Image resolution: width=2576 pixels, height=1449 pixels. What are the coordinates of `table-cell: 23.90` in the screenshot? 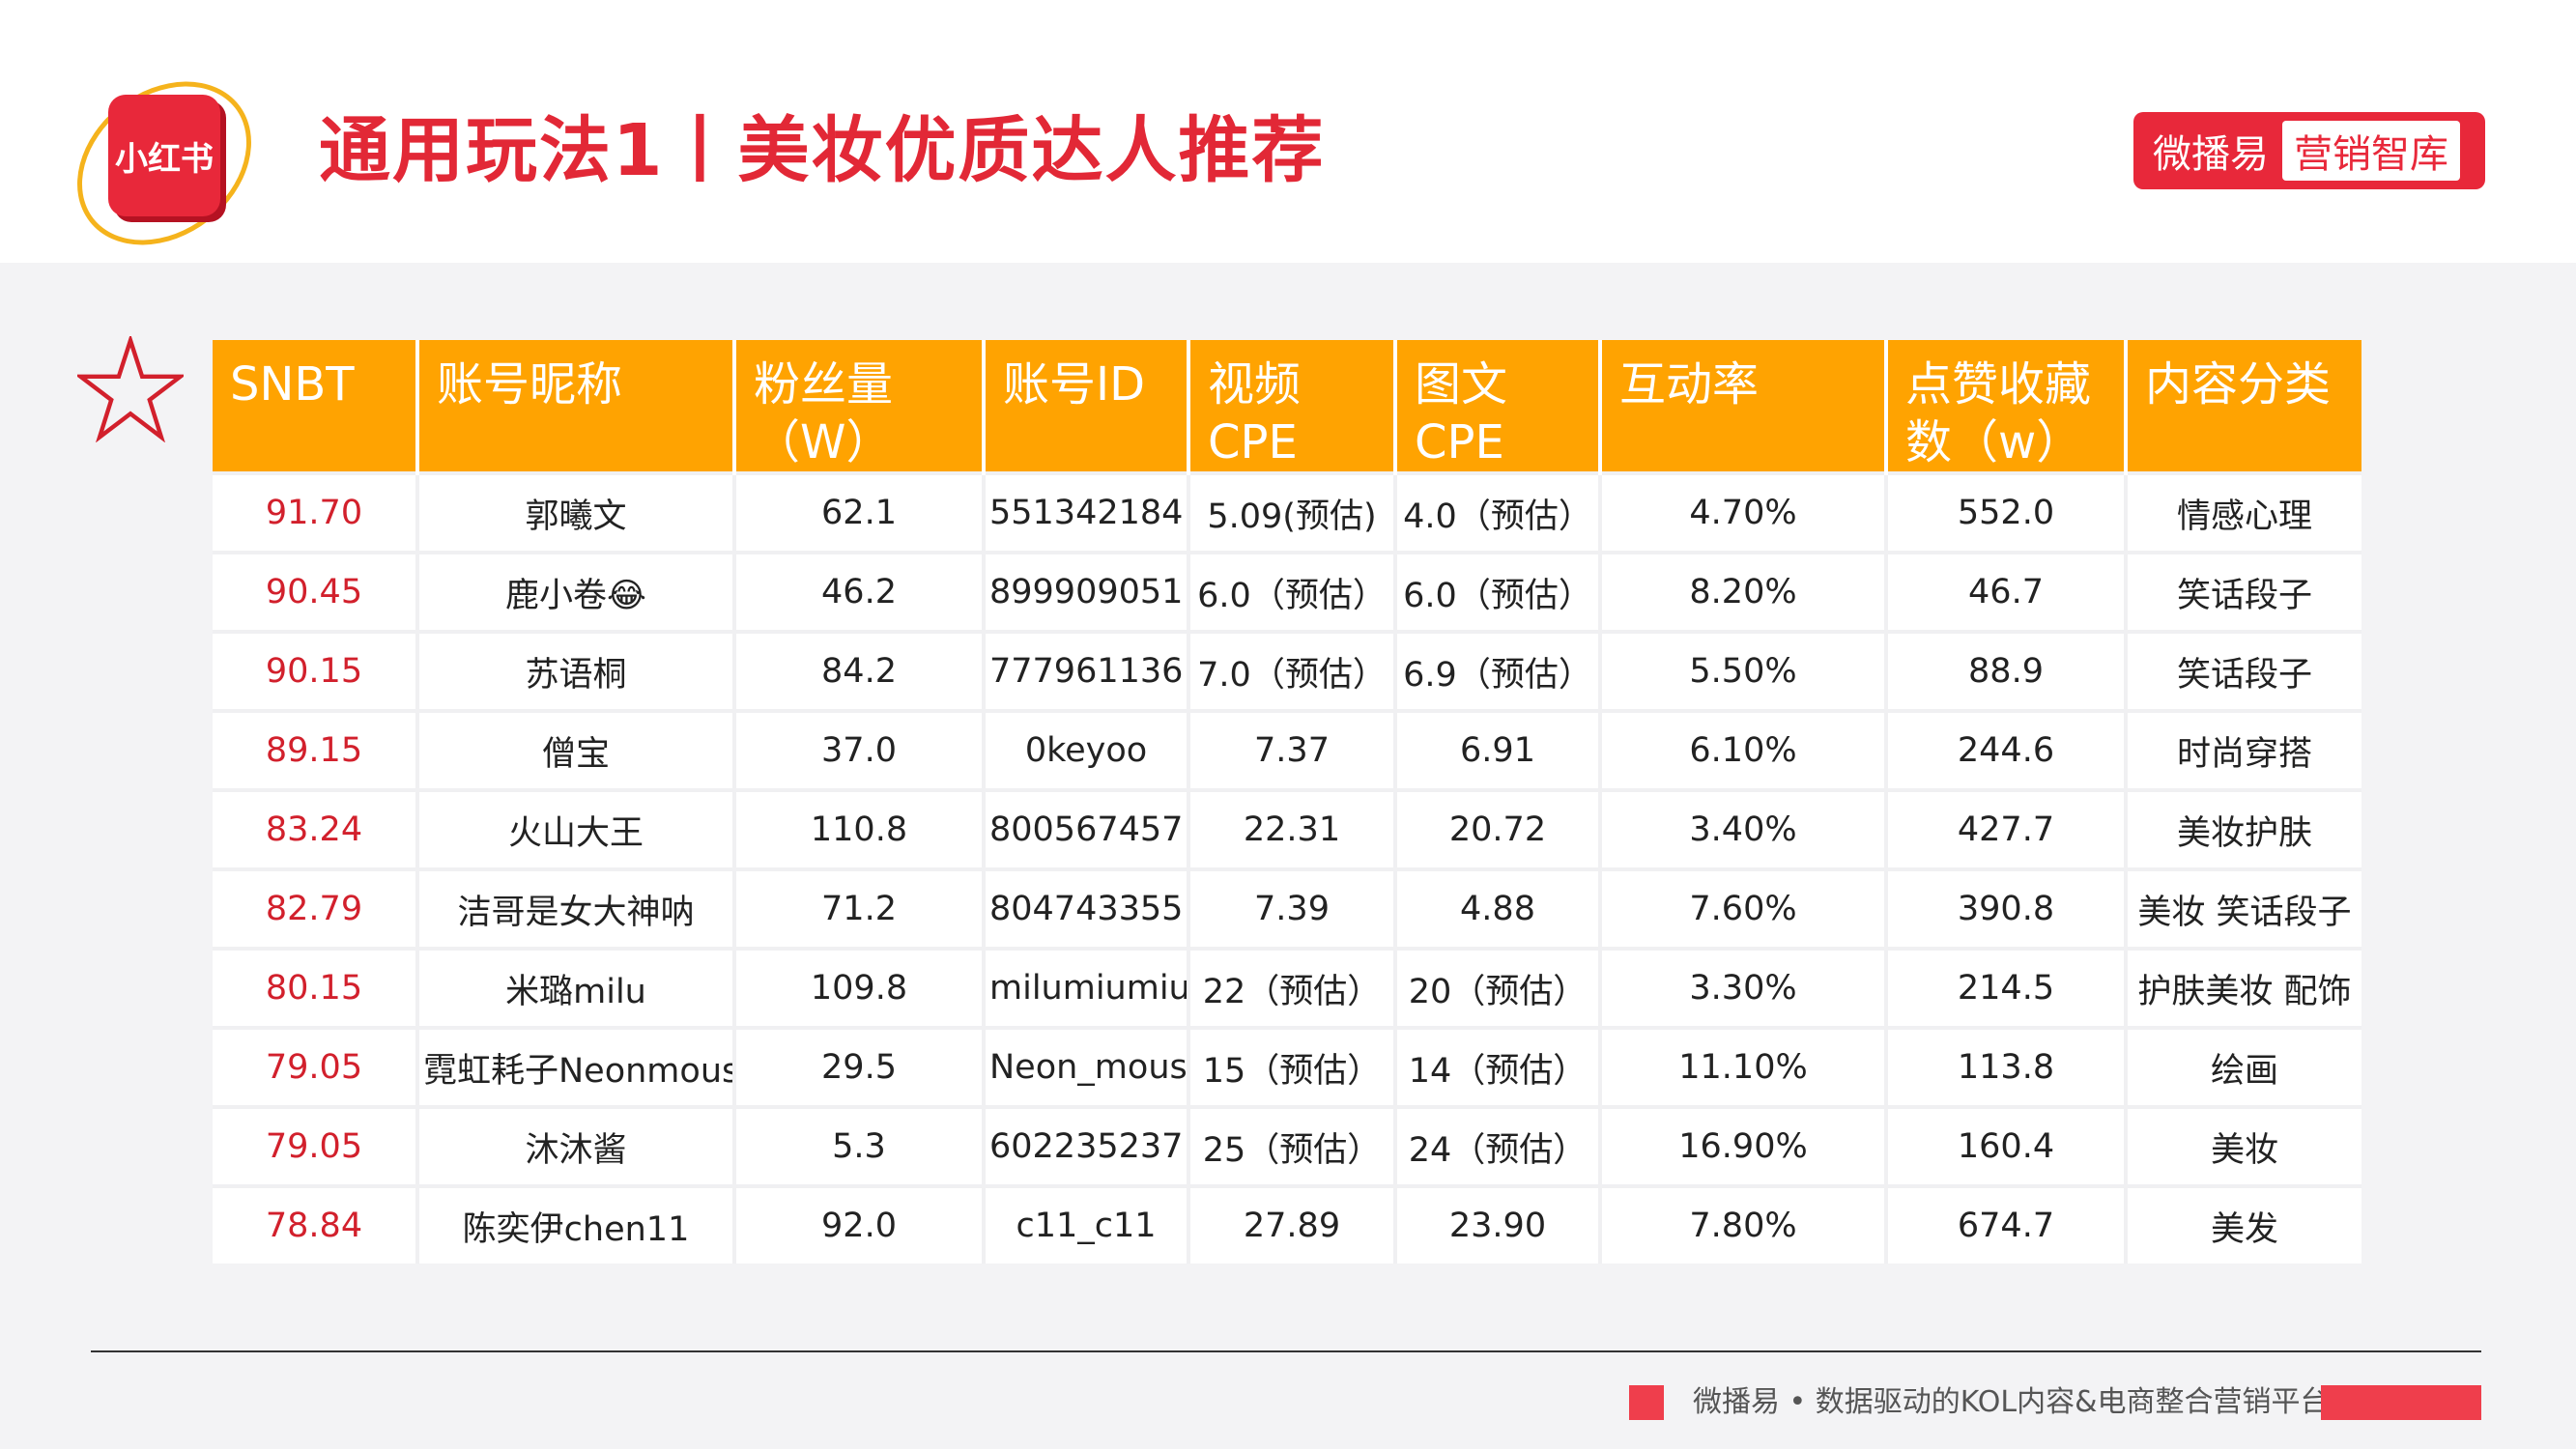 It's located at (1499, 1224).